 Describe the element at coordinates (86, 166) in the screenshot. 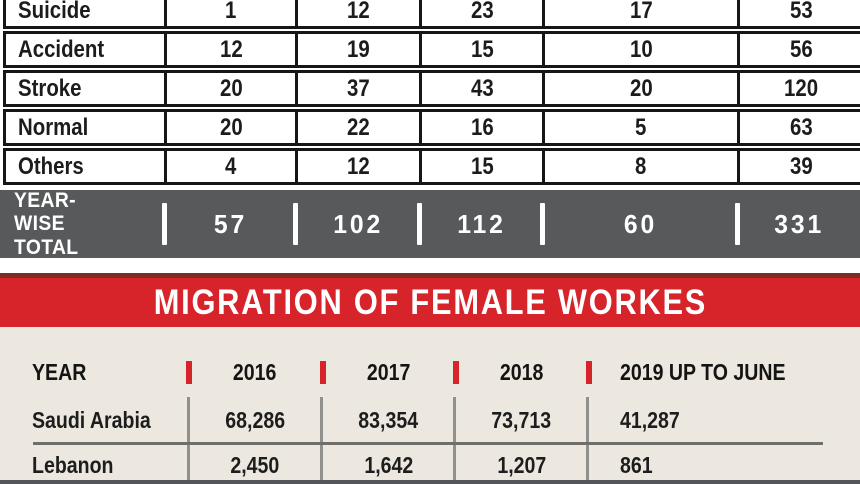

I see `row-label-cell: Others` at that location.